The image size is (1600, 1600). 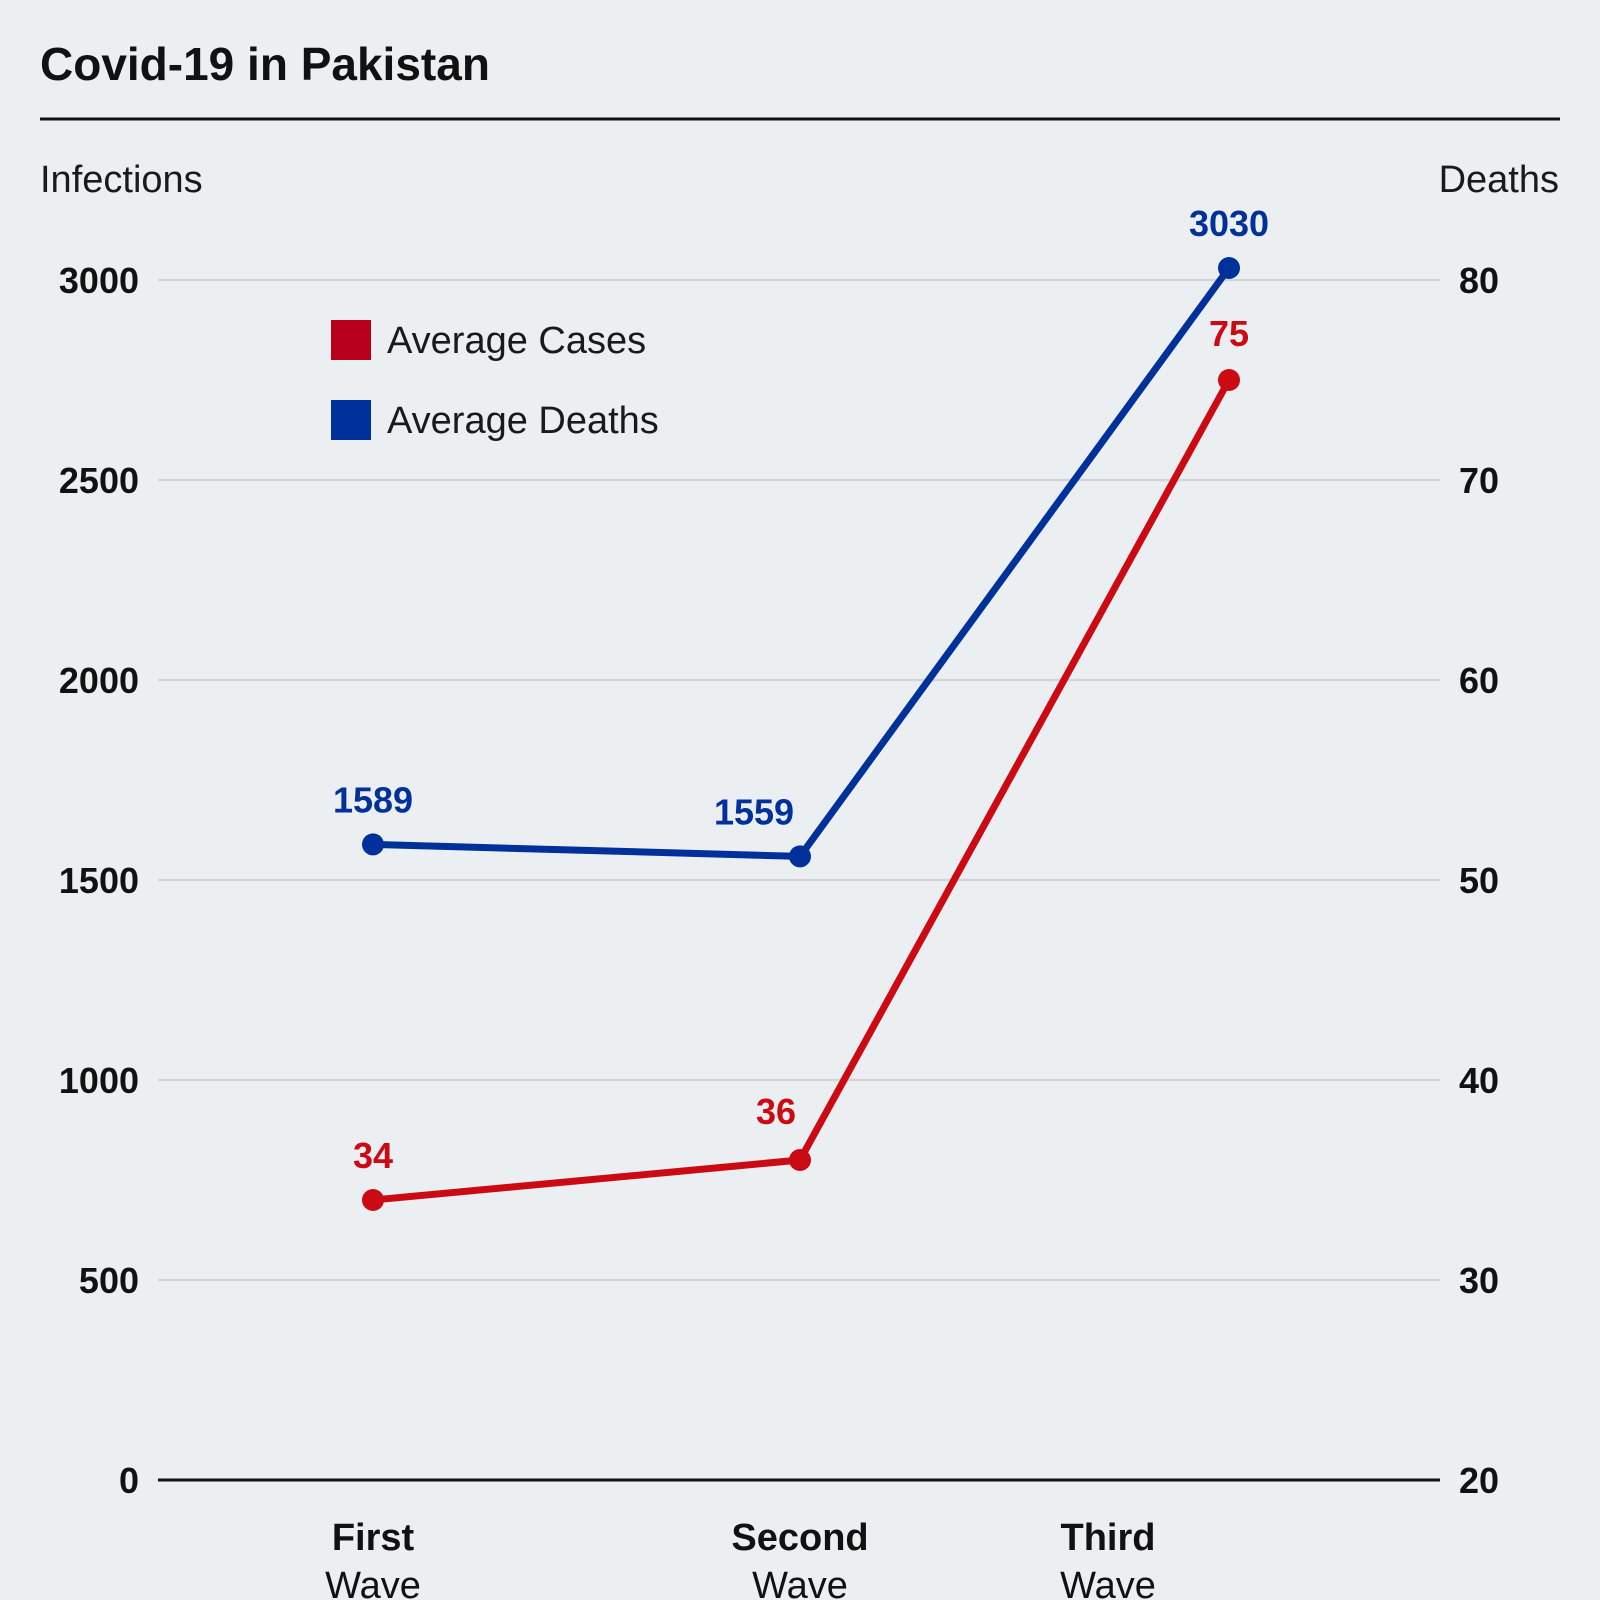 What do you see at coordinates (1479, 880) in the screenshot?
I see `right-tick-label: 50` at bounding box center [1479, 880].